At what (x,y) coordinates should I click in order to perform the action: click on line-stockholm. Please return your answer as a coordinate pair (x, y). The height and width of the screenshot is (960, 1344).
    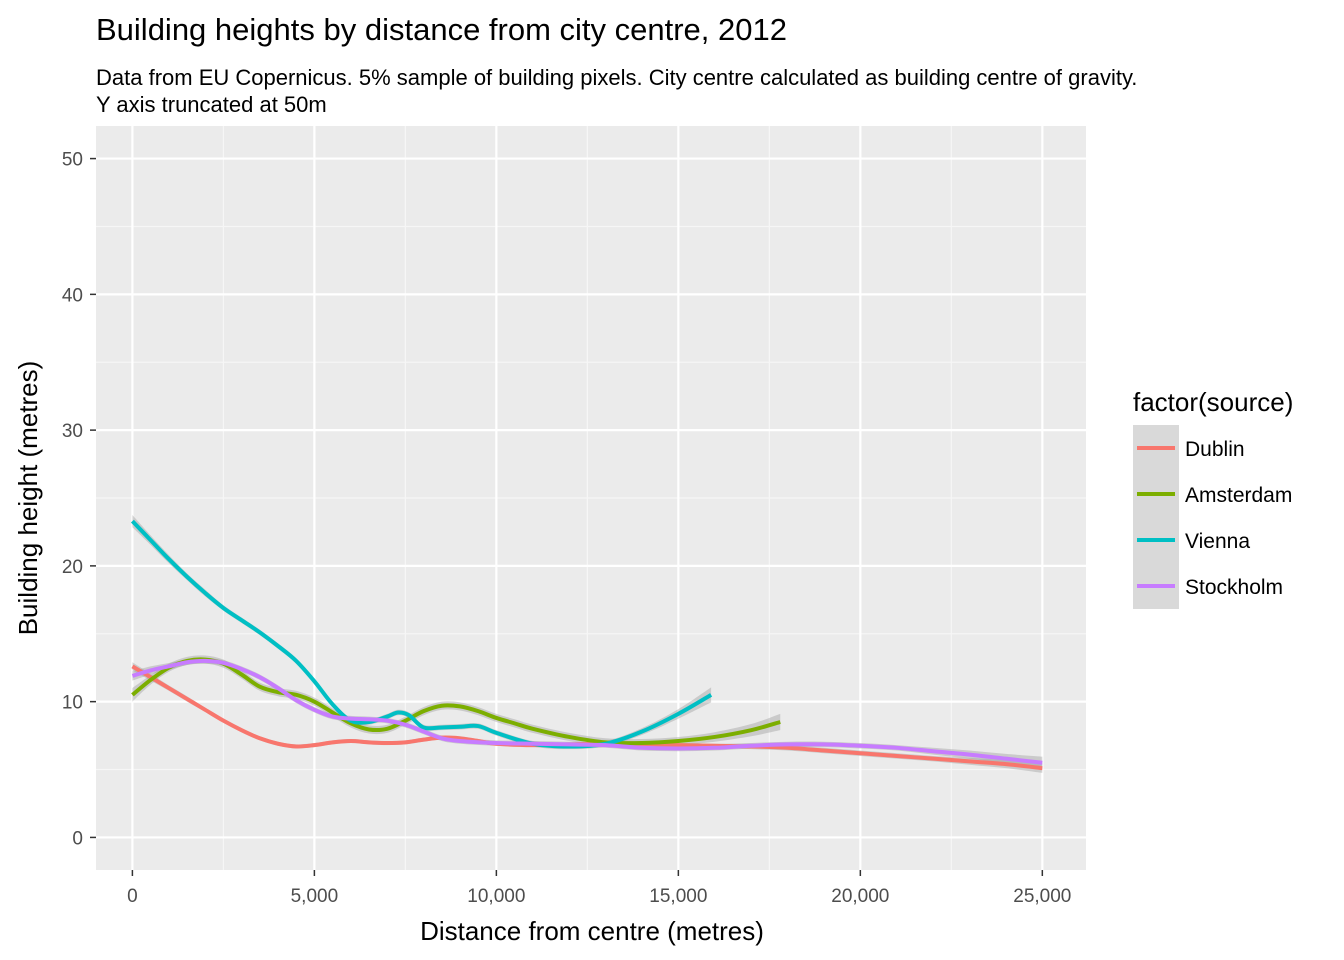
    Looking at the image, I should click on (587, 711).